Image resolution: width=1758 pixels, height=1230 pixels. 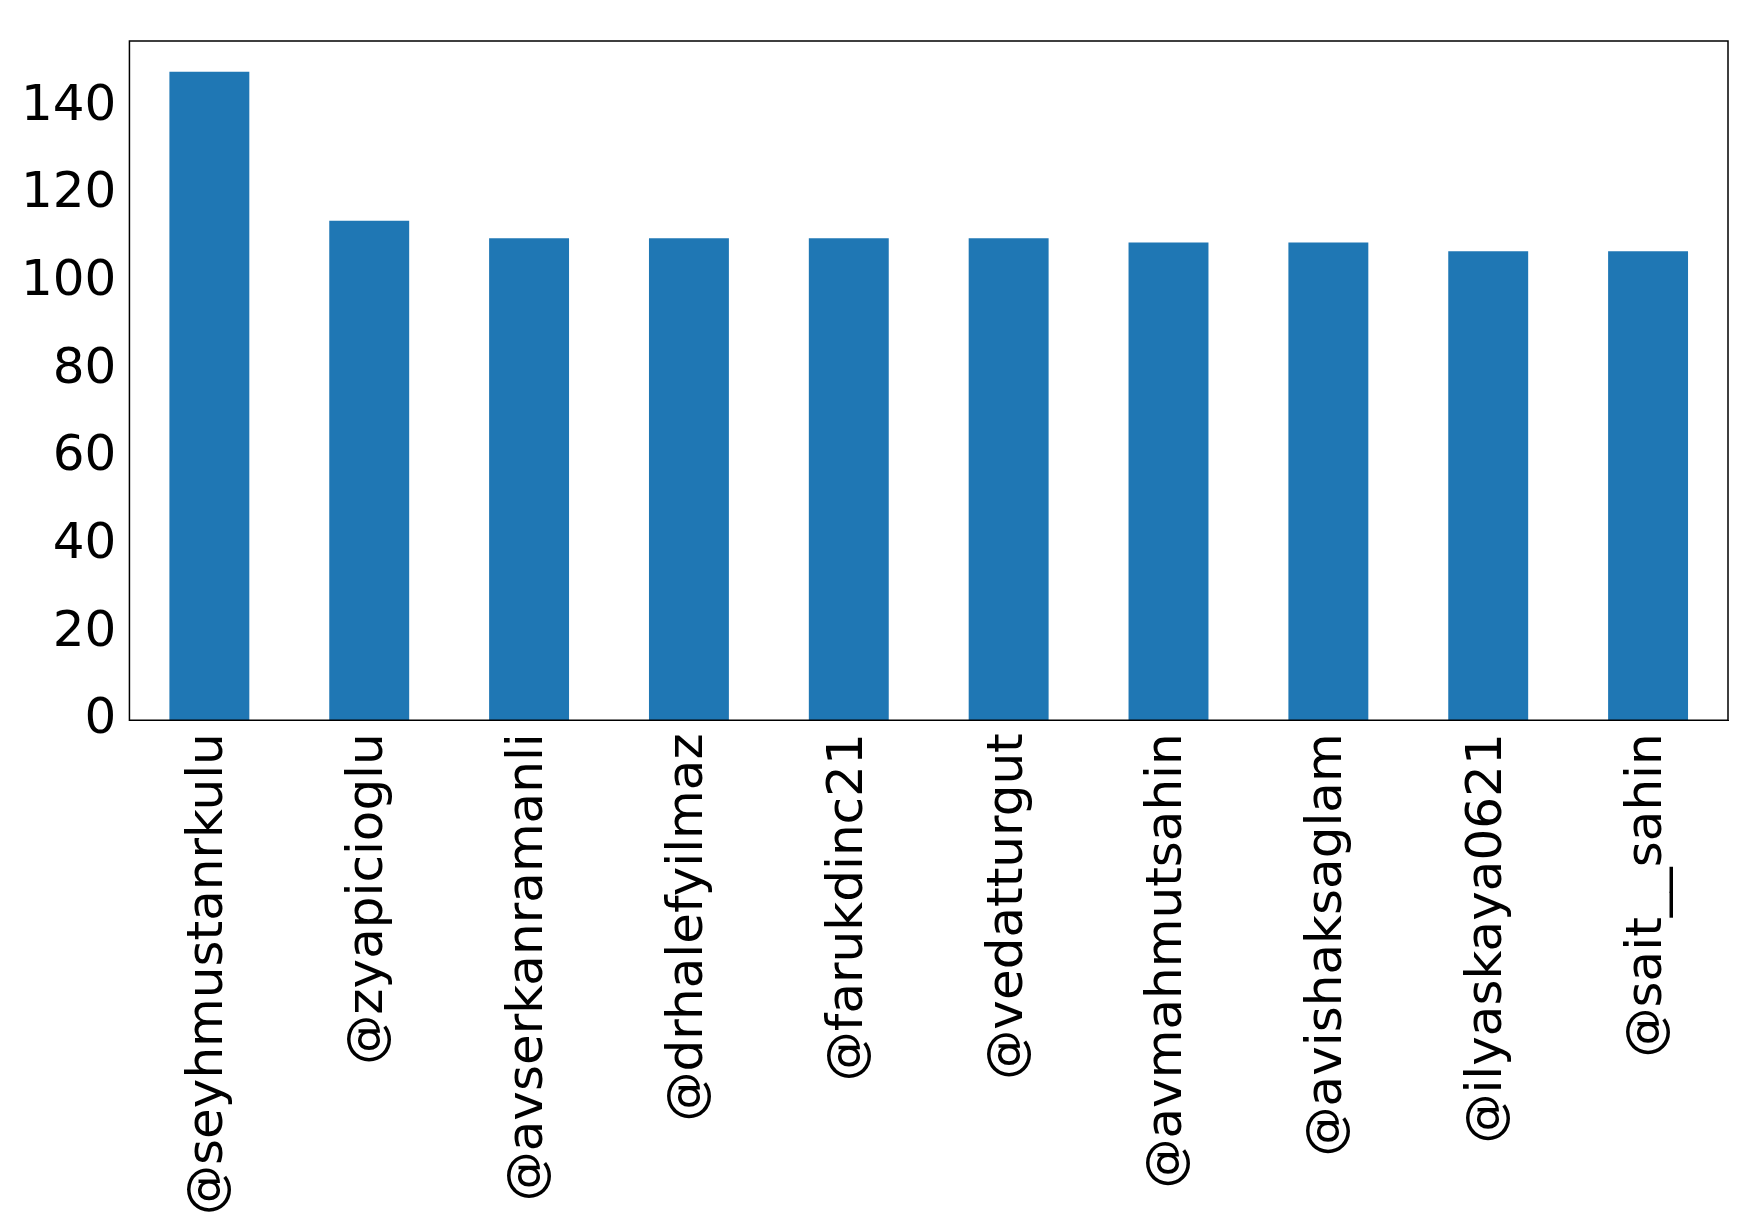 What do you see at coordinates (1644, 895) in the screenshot?
I see `x-tick-label: @sait__sahin` at bounding box center [1644, 895].